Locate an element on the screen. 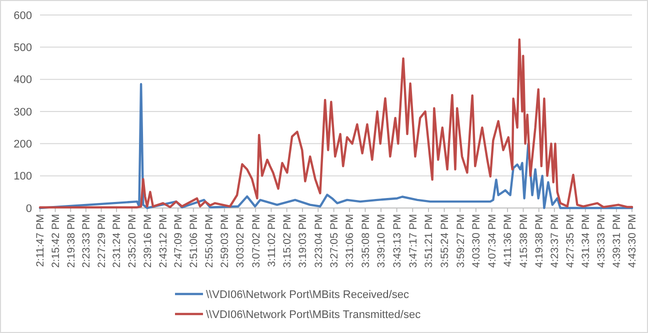  x-tick-label: 4:27:35 PM is located at coordinates (570, 241).